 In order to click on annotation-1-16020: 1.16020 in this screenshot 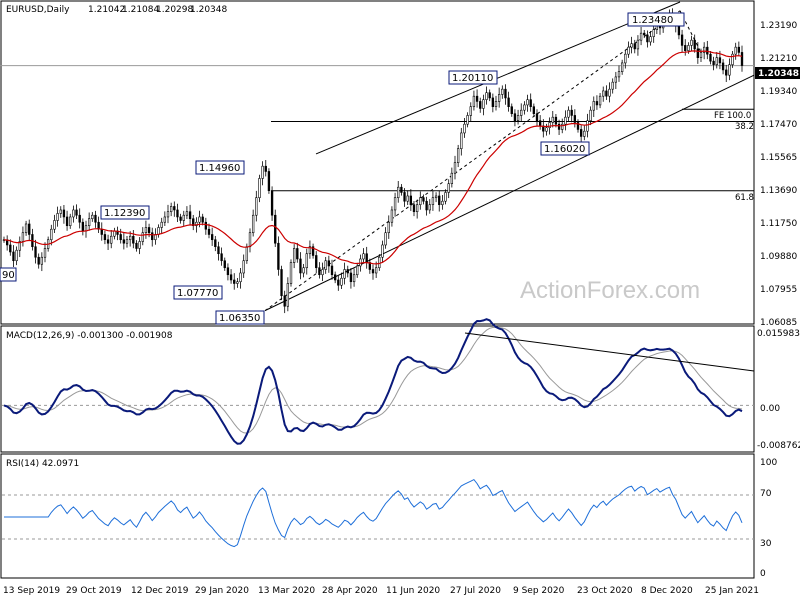, I will do `click(565, 148)`.